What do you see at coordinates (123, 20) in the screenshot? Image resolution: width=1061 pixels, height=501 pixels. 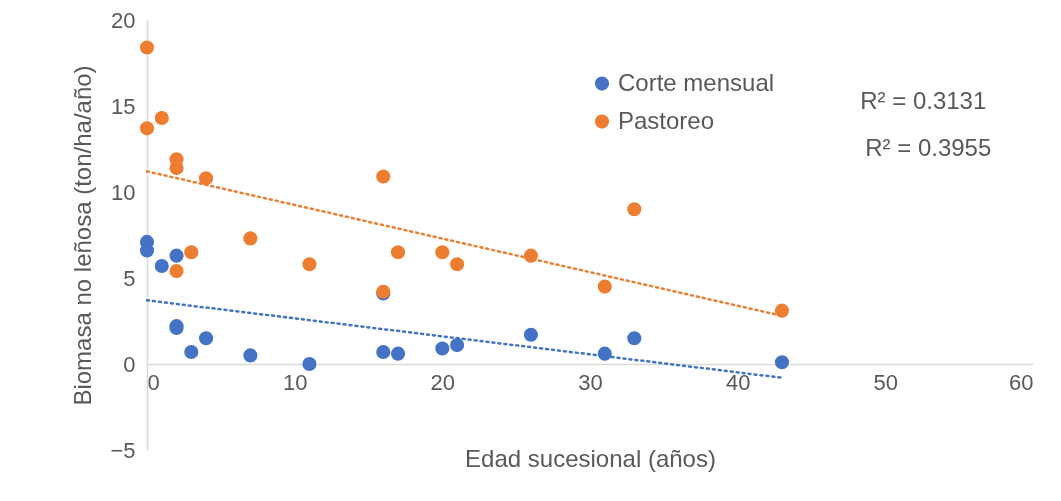 I see `y-tick-label: 20` at bounding box center [123, 20].